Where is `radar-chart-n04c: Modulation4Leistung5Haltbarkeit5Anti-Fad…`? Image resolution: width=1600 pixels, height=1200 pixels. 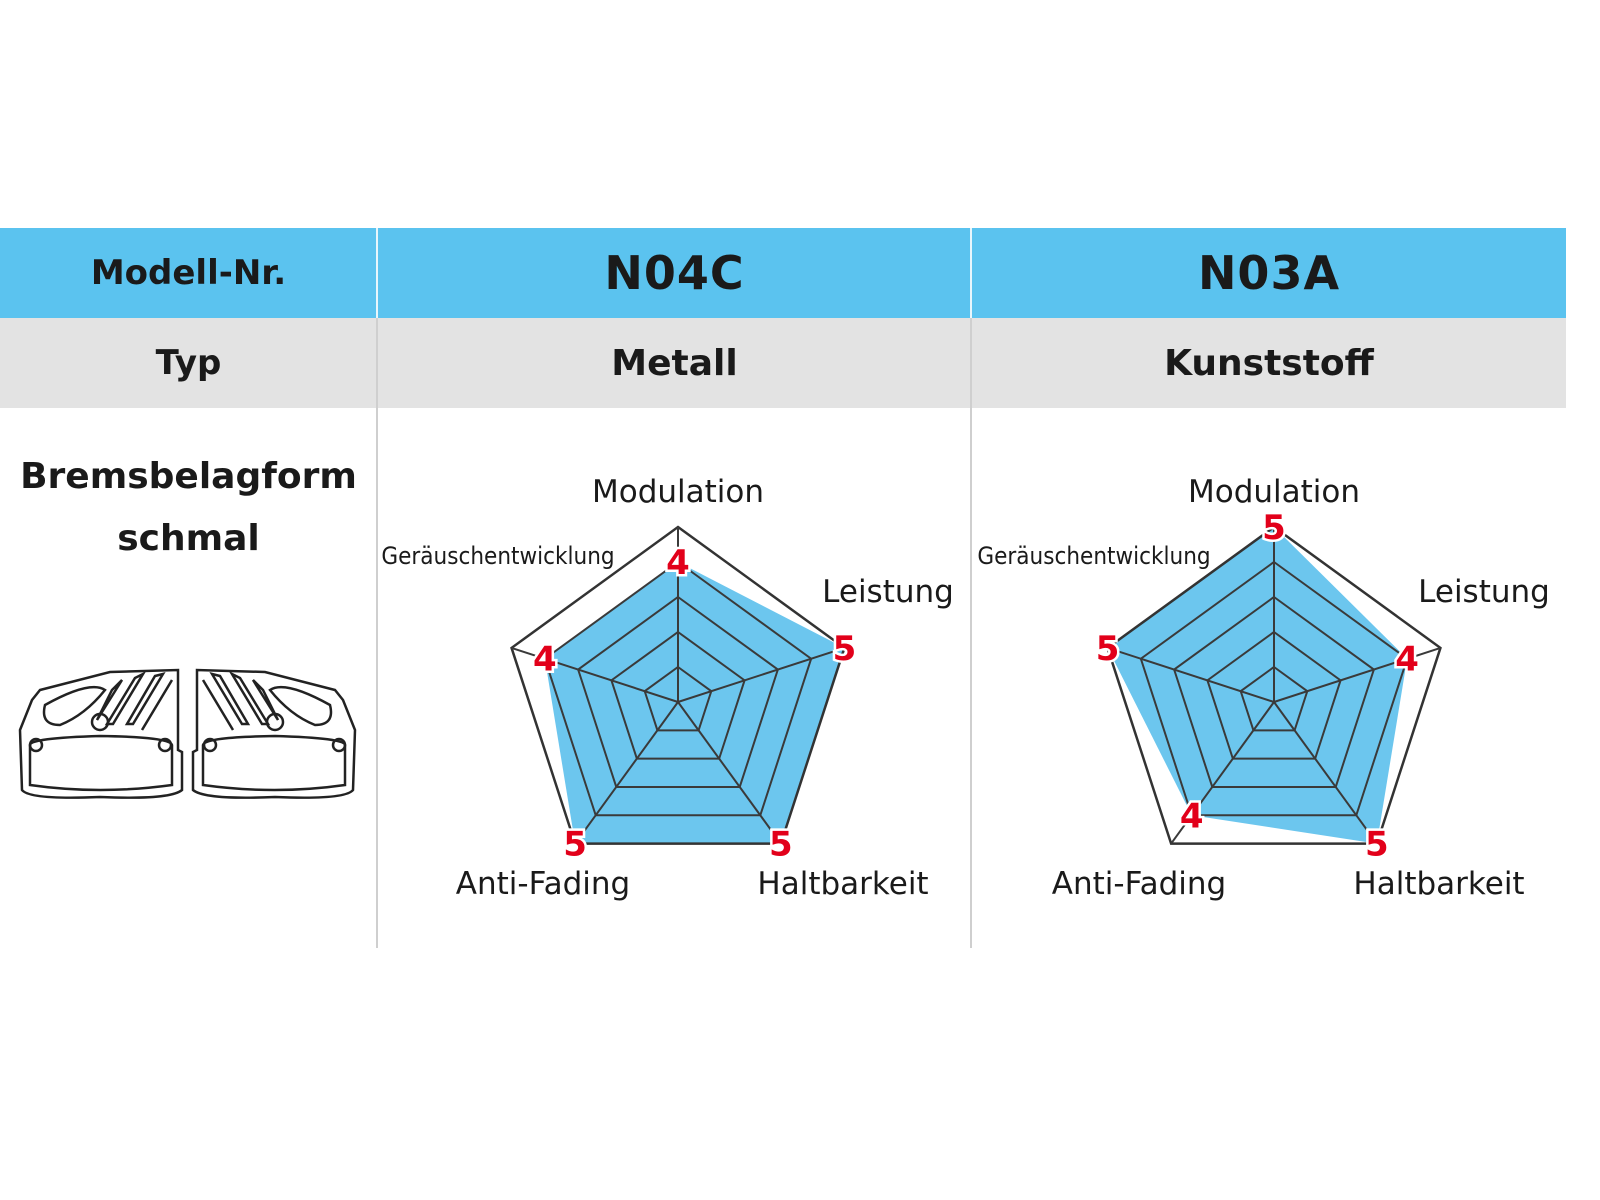 radar-chart-n04c: Modulation4Leistung5Haltbarkeit5Anti-Fad… is located at coordinates (667, 688).